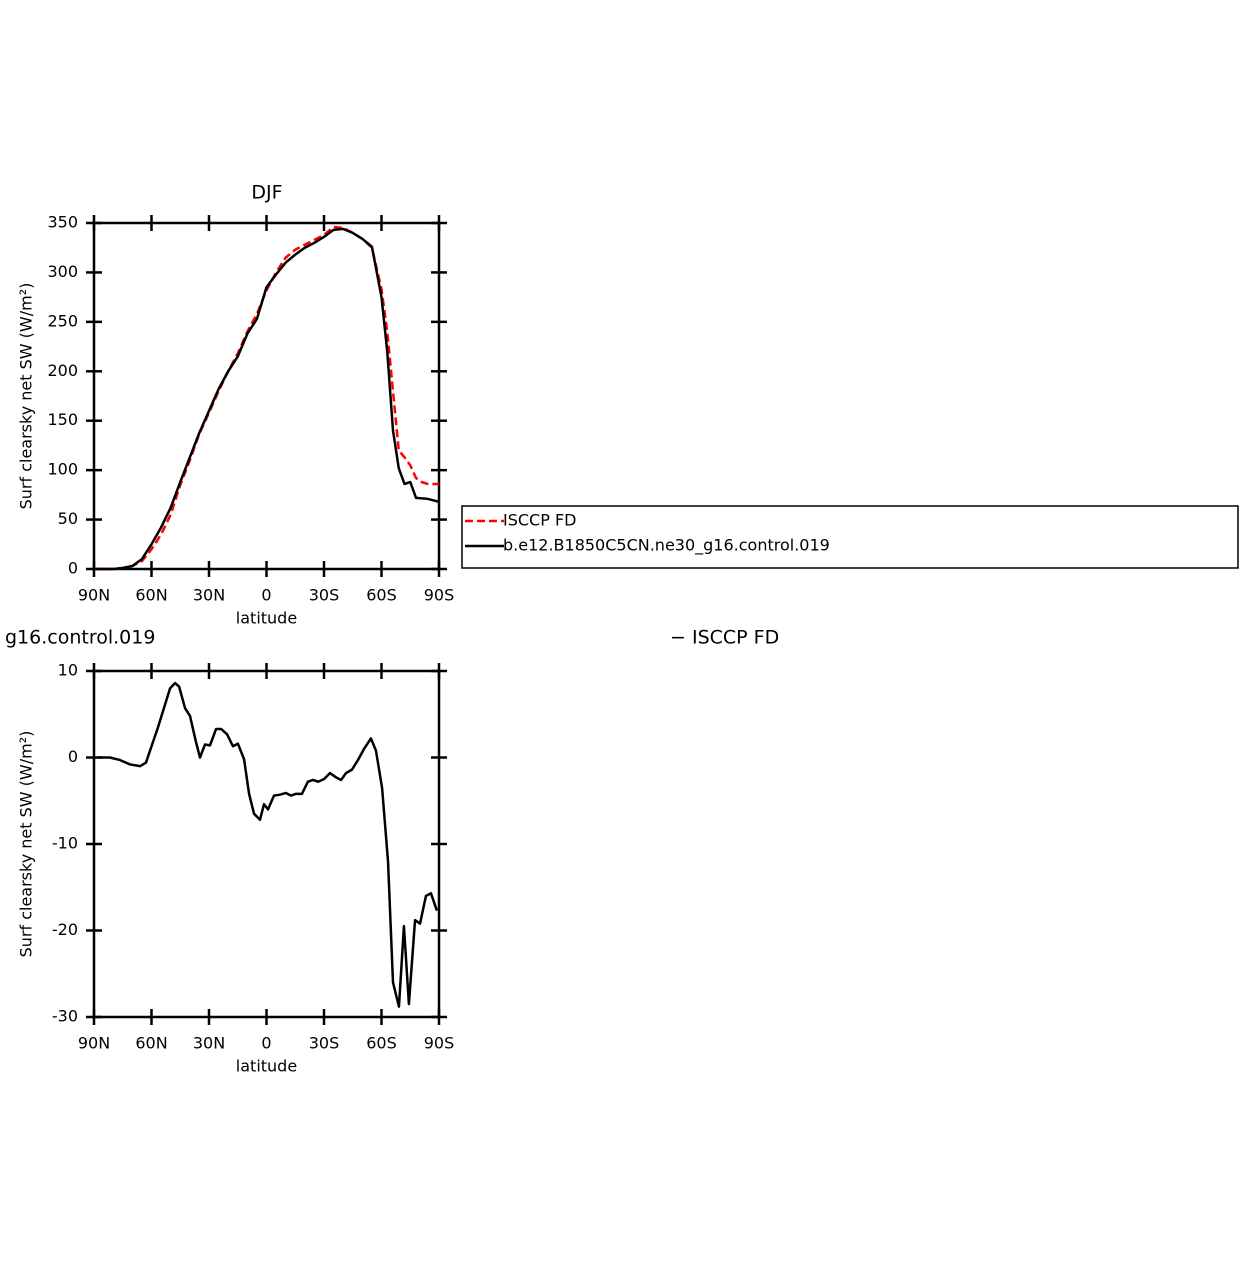 Image resolution: width=1256 pixels, height=1262 pixels. Describe the element at coordinates (80, 638) in the screenshot. I see `chart-title: g16.control.019` at that location.